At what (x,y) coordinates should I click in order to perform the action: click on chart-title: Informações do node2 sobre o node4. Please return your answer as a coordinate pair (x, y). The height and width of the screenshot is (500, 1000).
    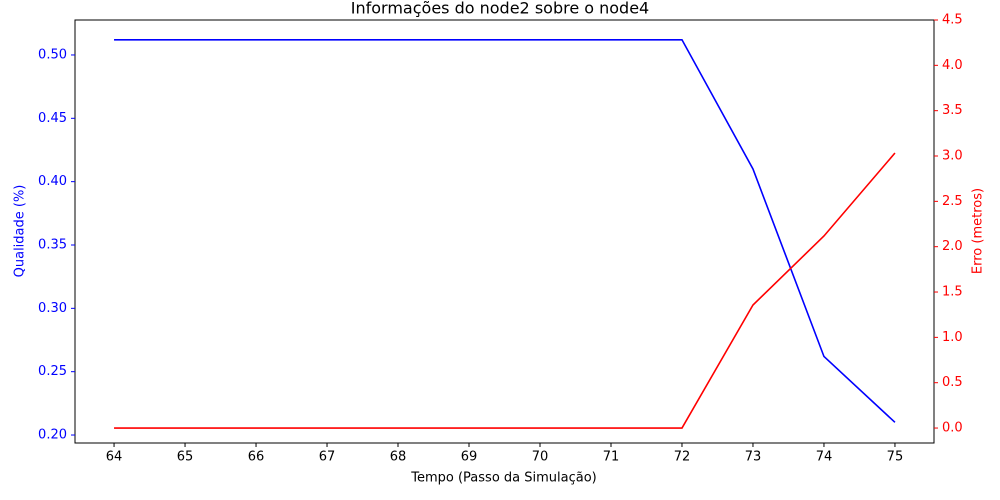
    Looking at the image, I should click on (500, 9).